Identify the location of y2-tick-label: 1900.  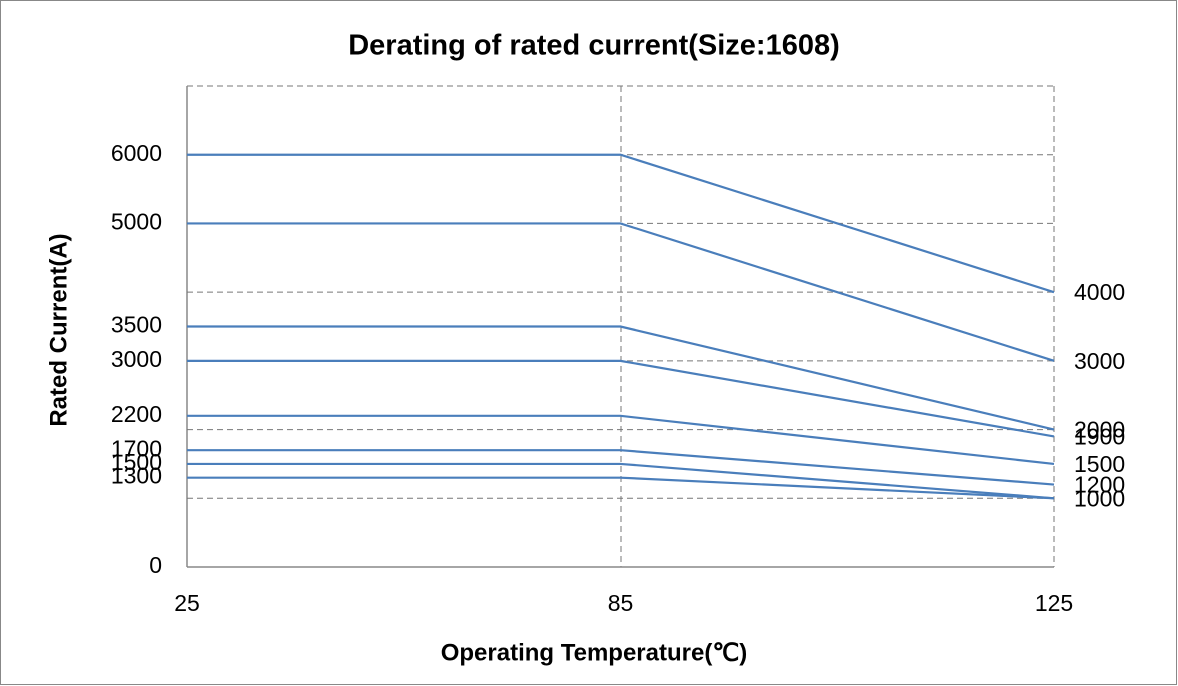
(1099, 437).